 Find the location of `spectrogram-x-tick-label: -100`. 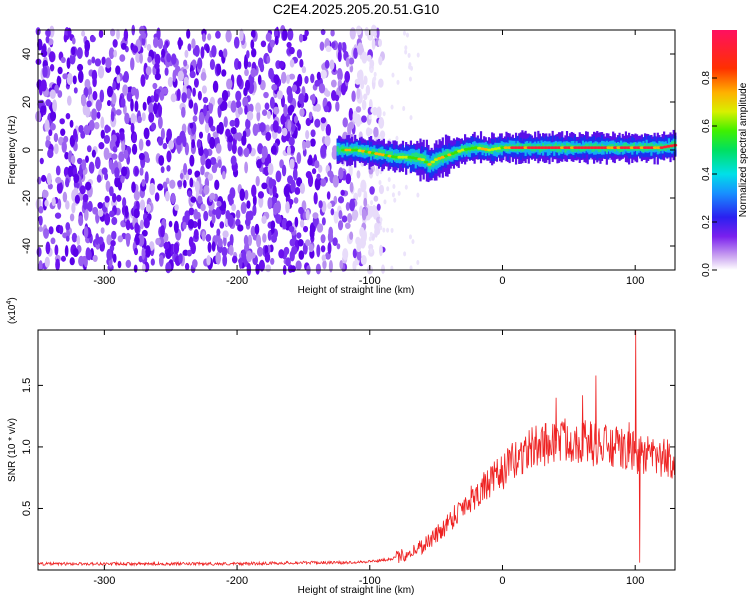

spectrogram-x-tick-label: -100 is located at coordinates (370, 281).